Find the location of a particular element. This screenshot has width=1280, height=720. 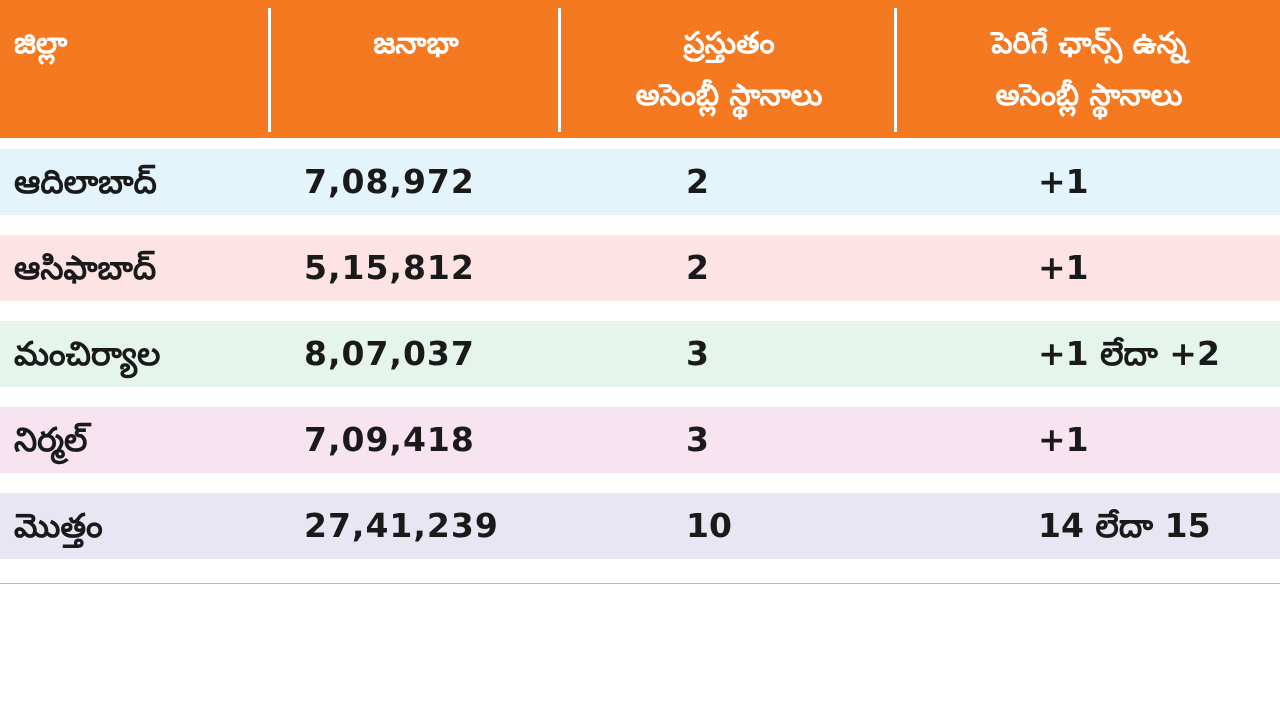

table-row: మంచిర్యాల 8,07,037 3 +1 లేదా +2 is located at coordinates (640, 354).